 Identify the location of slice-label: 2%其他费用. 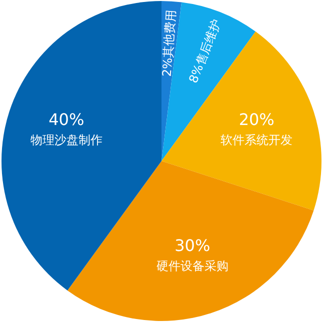
(169, 43).